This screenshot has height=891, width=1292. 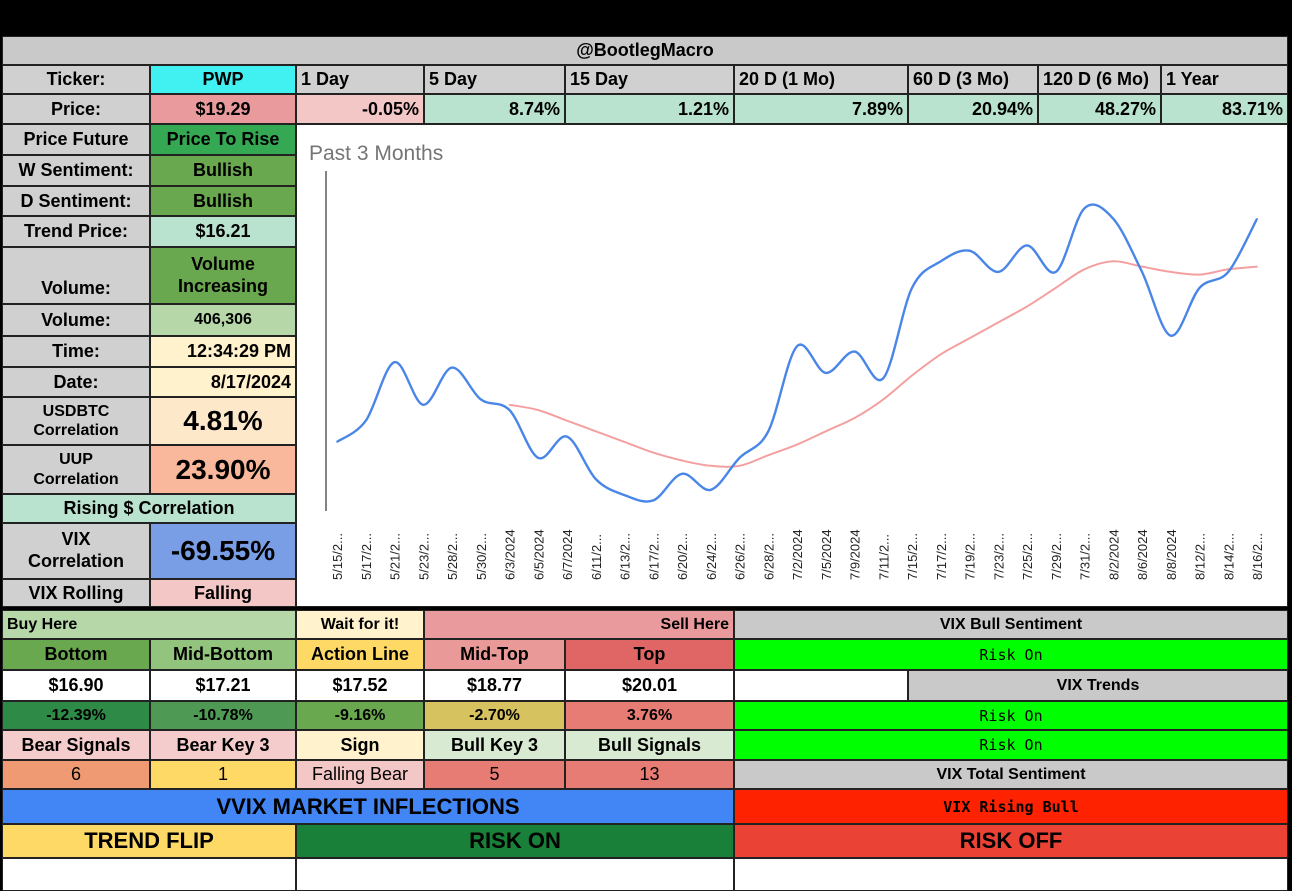 What do you see at coordinates (649, 745) in the screenshot?
I see `signal-header-bull-signals: Bull Signals` at bounding box center [649, 745].